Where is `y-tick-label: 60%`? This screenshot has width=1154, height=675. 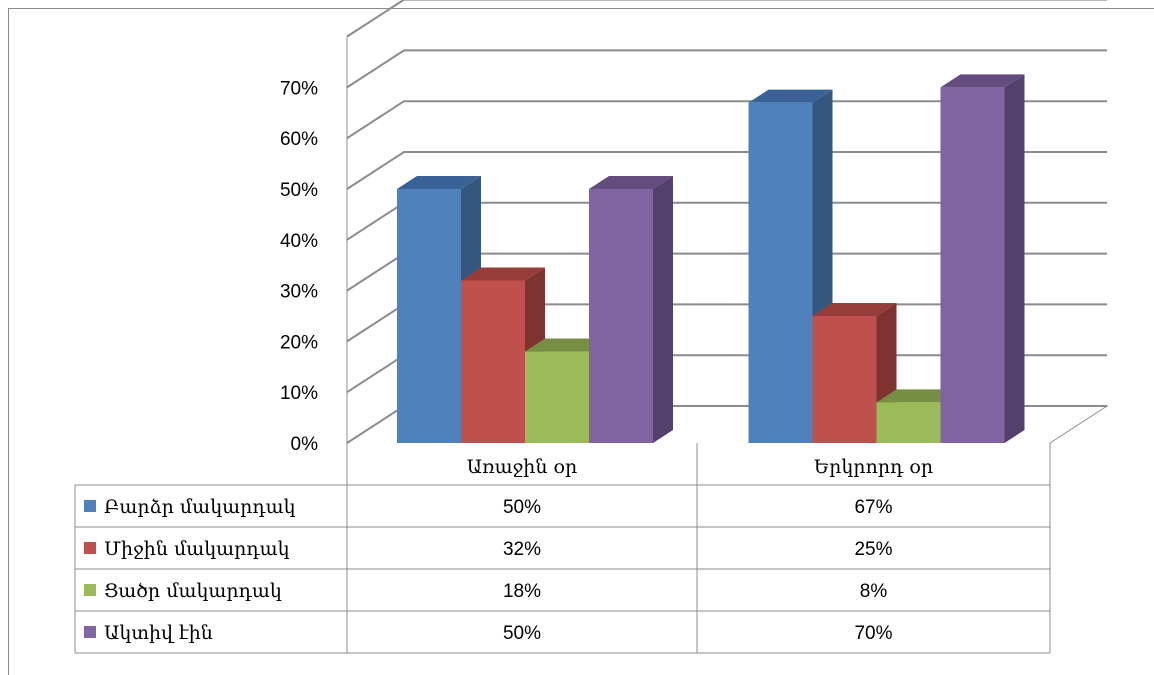
y-tick-label: 60% is located at coordinates (299, 139).